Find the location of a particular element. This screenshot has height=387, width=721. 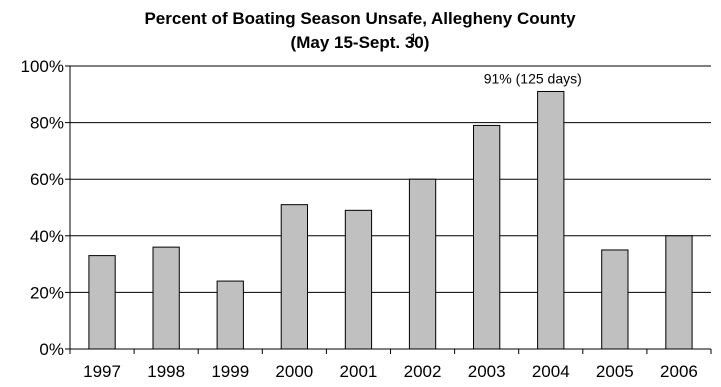

chart-title-line2: (May 15-Sept. 30) is located at coordinates (360, 42).